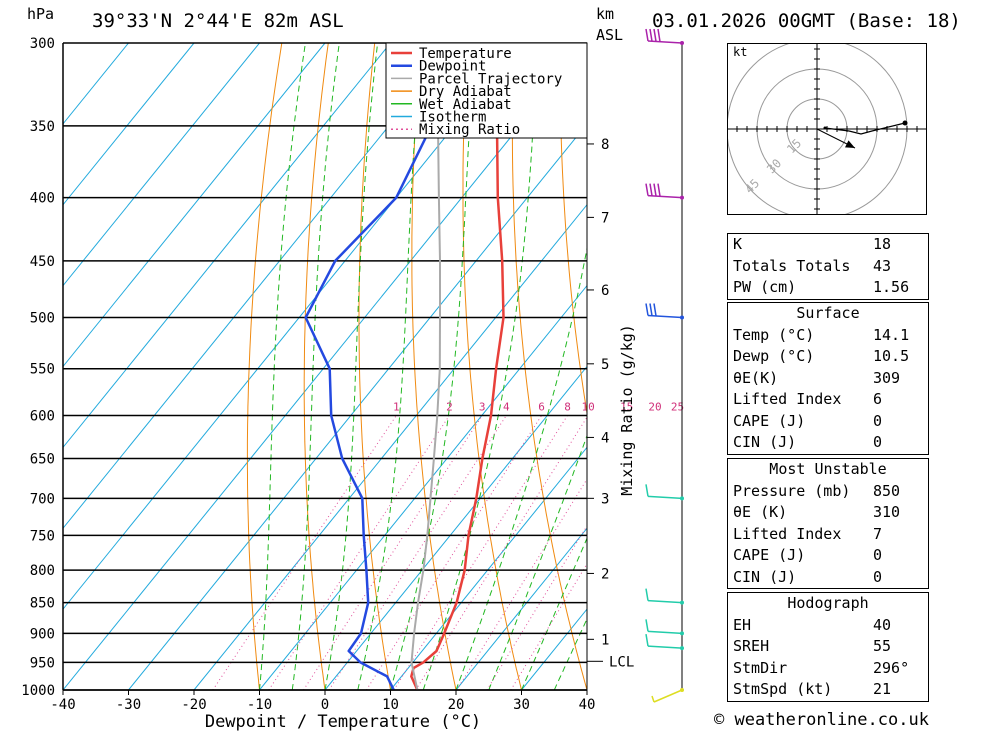 The width and height of the screenshot is (1000, 733). I want to click on table-row-label: StmSpd (kt), so click(783, 689).